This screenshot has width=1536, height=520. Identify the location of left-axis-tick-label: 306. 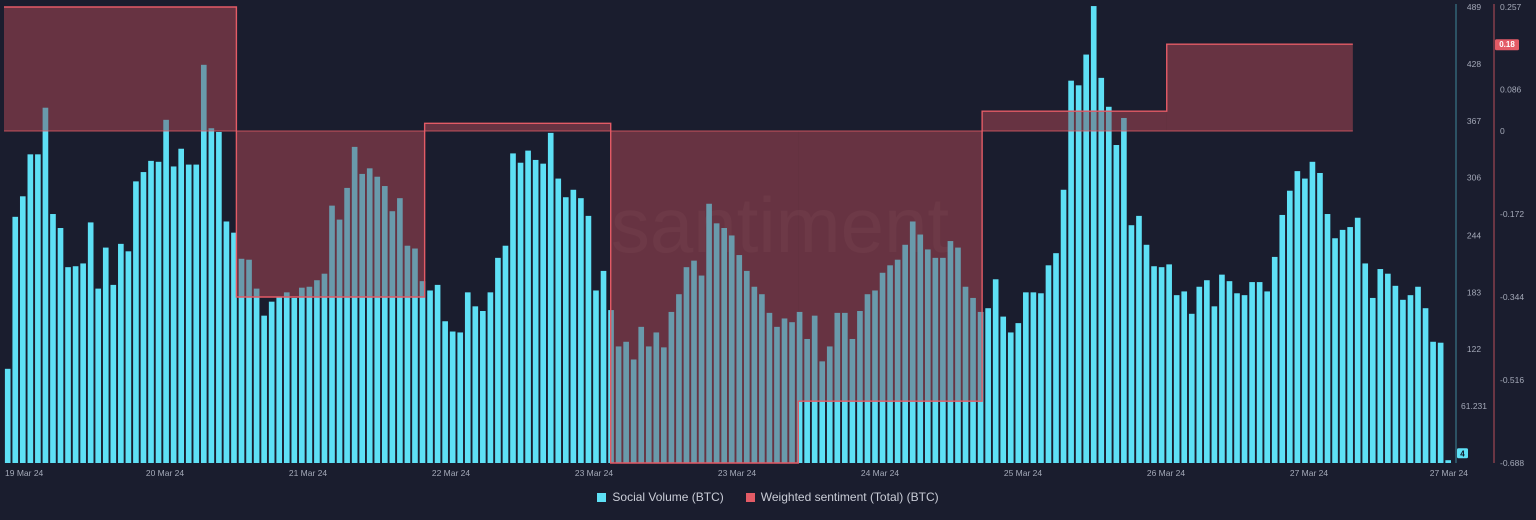
(1474, 178).